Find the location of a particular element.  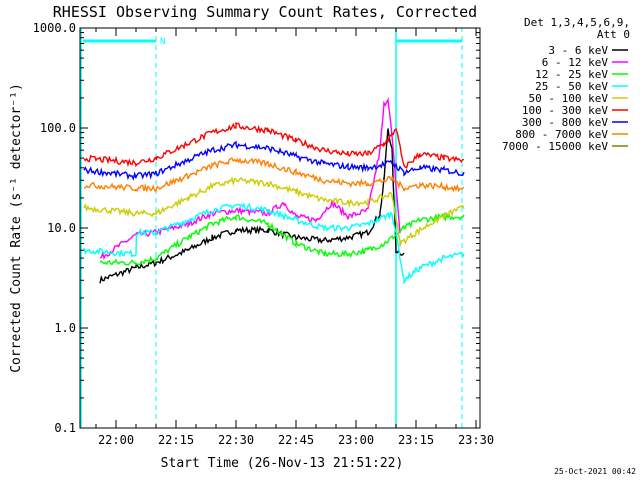

footer-date: 25-Oct-2021 00:42 is located at coordinates (595, 471).